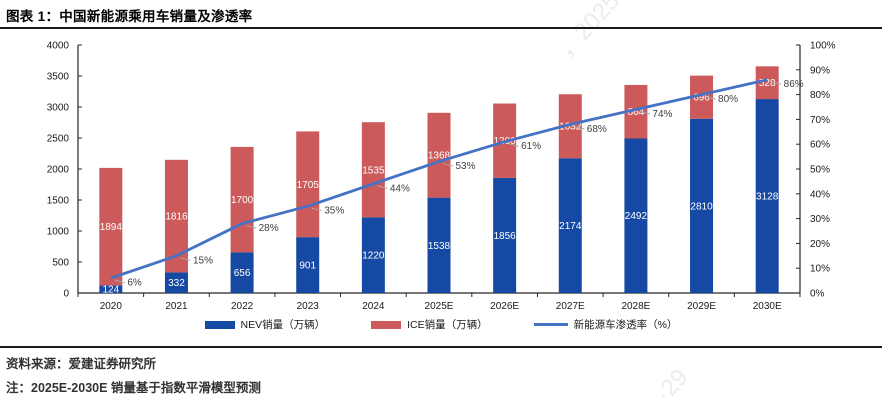  Describe the element at coordinates (597, 129) in the screenshot. I see `penetration-point-label: 68%` at that location.